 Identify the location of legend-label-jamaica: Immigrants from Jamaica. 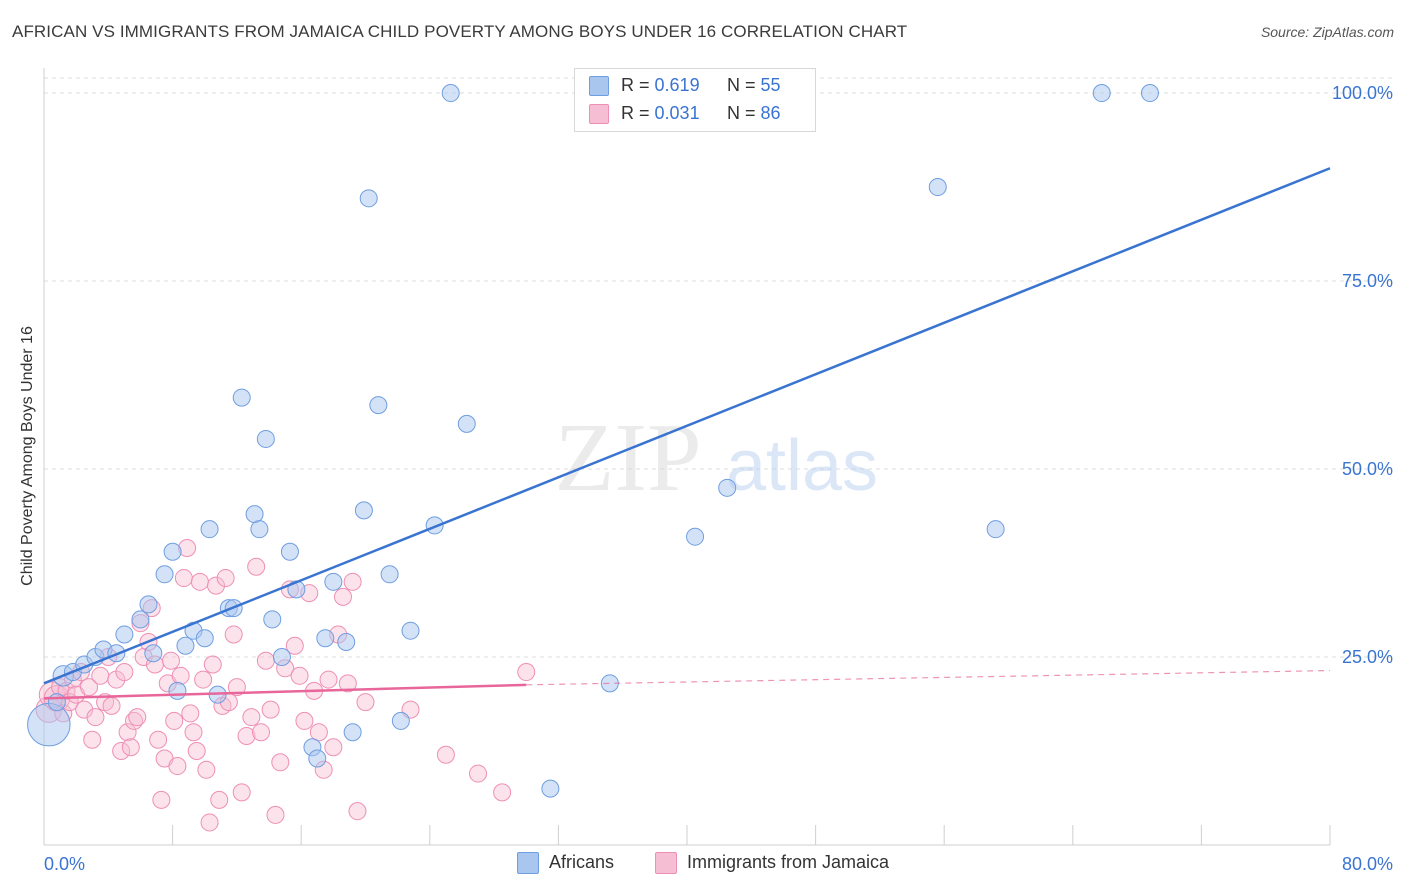
(788, 862).